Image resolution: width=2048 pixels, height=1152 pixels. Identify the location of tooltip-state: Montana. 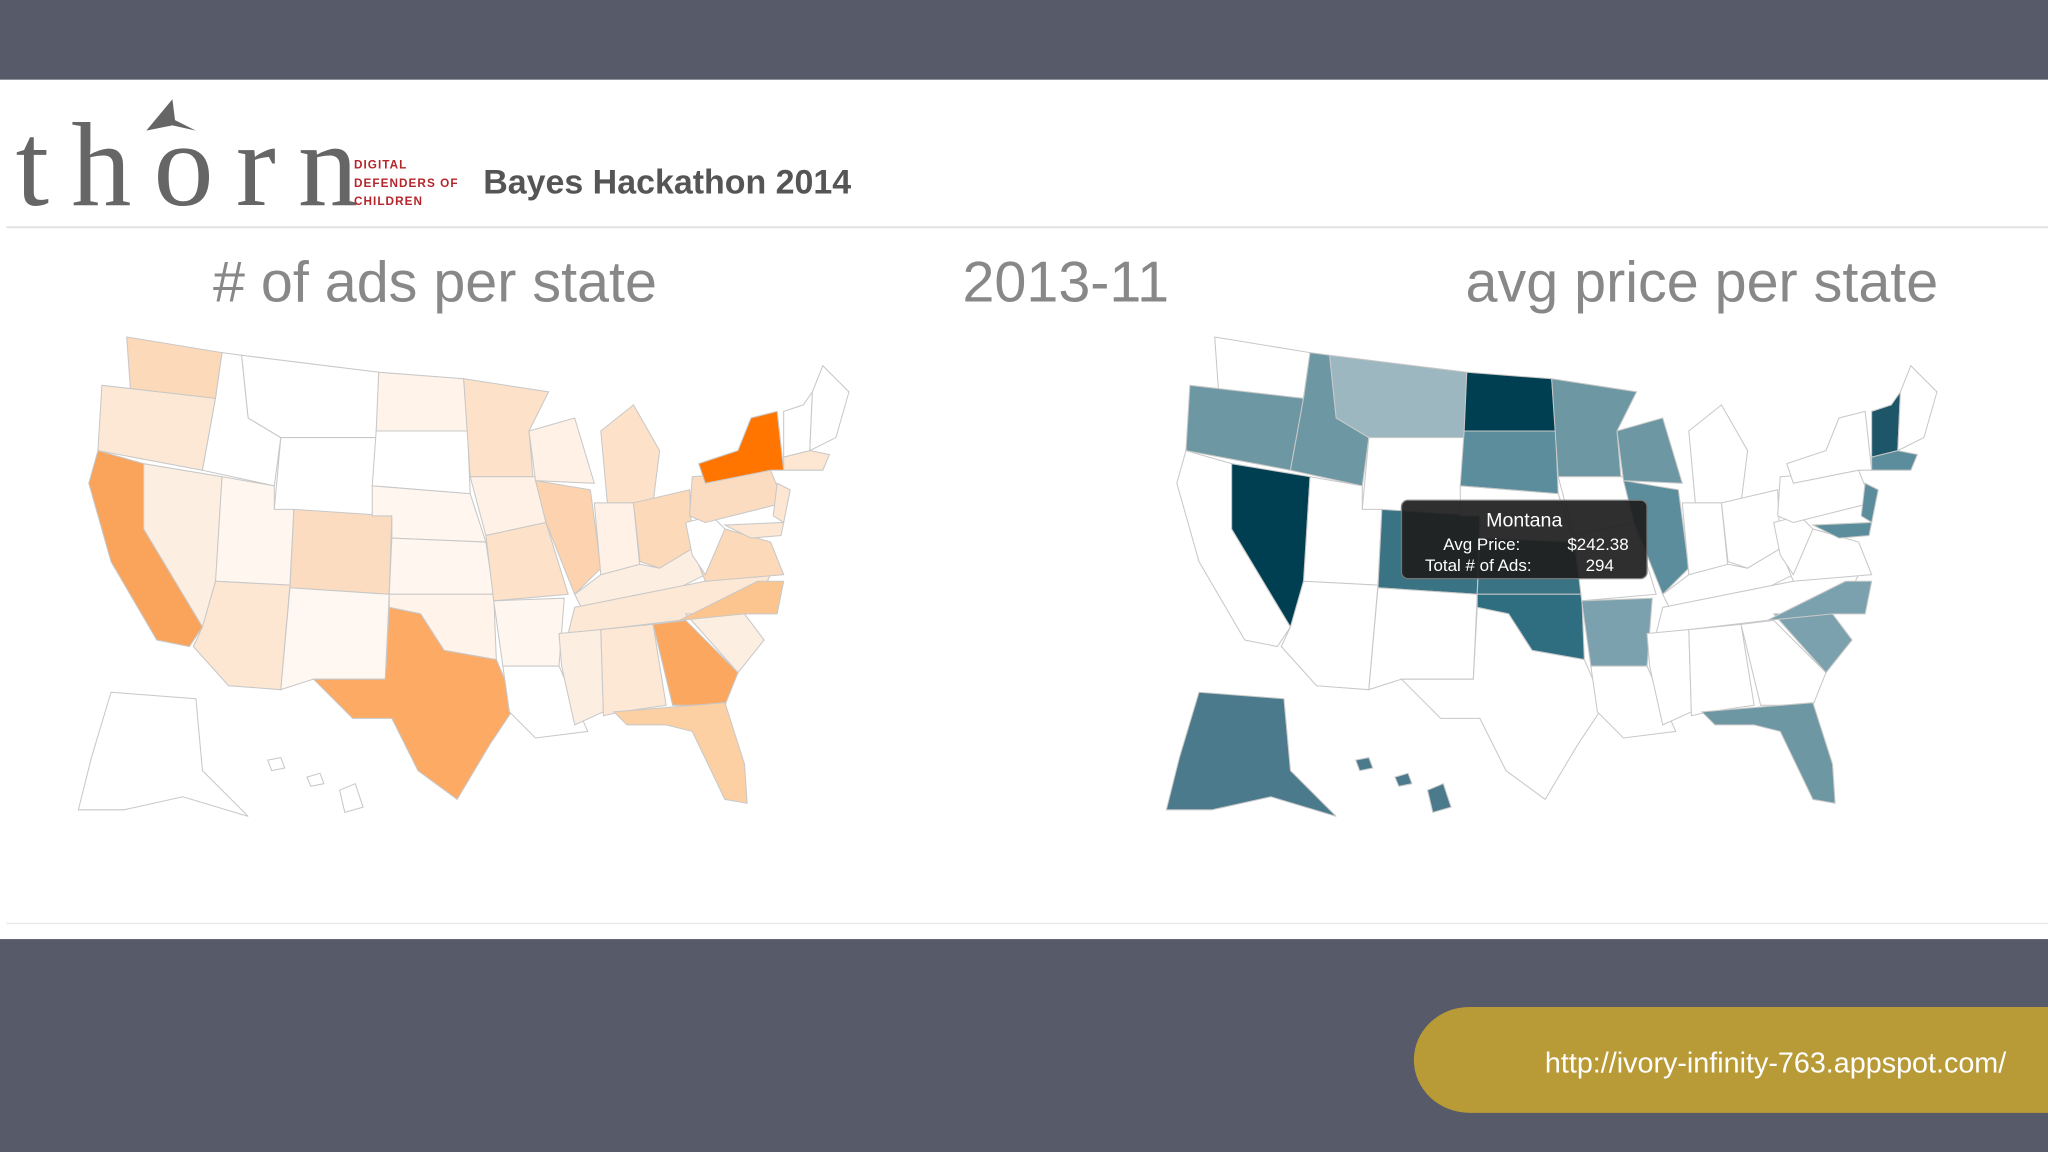
(1524, 520).